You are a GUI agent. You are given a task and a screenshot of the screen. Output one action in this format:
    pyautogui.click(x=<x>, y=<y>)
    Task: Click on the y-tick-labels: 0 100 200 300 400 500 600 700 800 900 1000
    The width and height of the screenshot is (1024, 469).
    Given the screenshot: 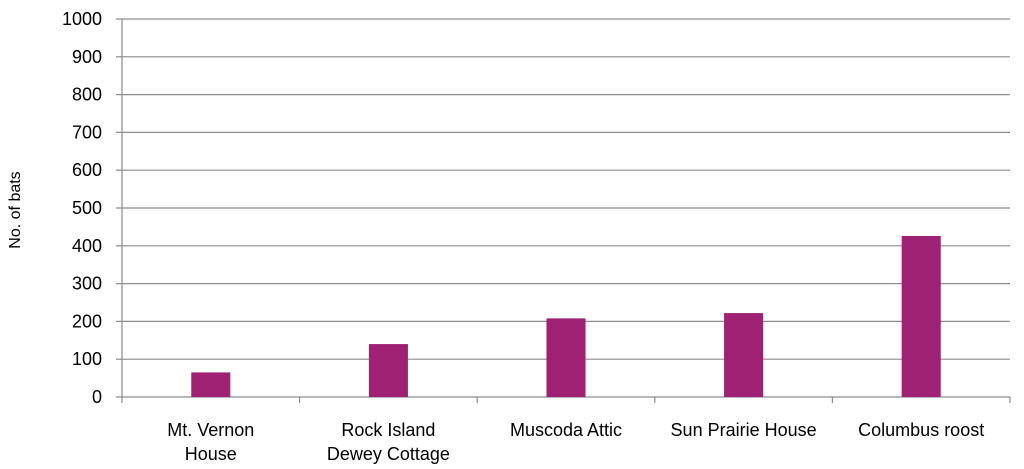 What is the action you would take?
    pyautogui.click(x=82, y=208)
    